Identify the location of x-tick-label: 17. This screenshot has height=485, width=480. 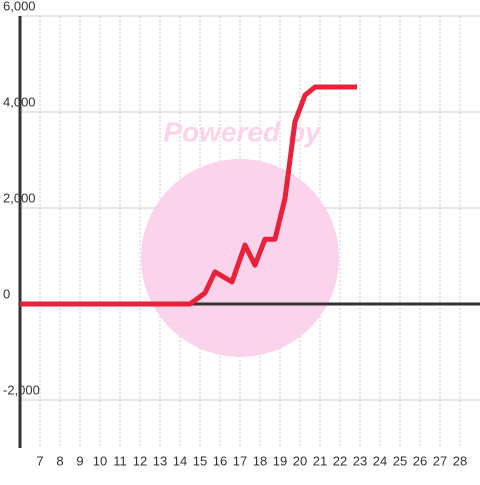
(240, 460).